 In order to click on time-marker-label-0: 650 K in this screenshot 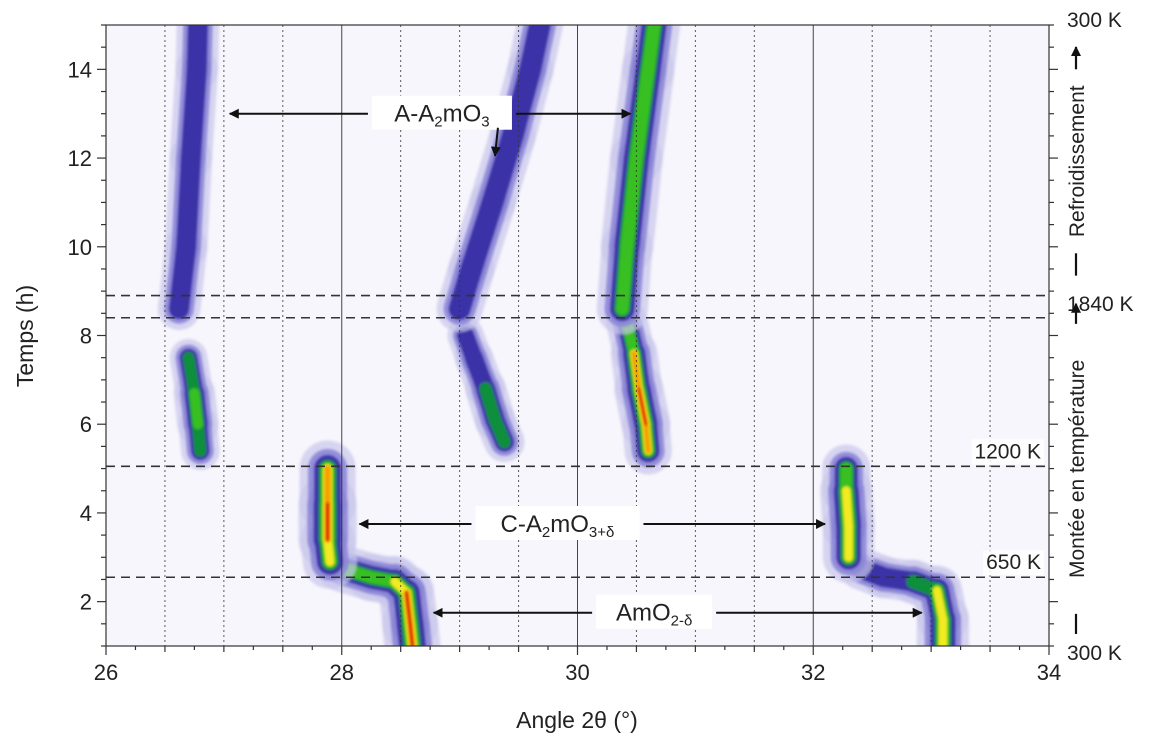, I will do `click(1013, 562)`.